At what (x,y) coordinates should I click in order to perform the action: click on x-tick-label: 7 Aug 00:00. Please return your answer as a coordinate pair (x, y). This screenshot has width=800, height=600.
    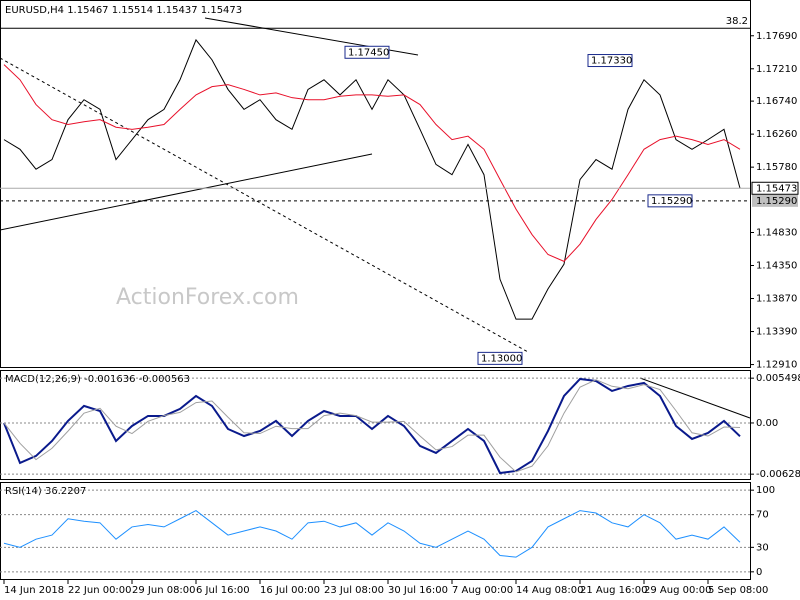
    Looking at the image, I should click on (482, 590).